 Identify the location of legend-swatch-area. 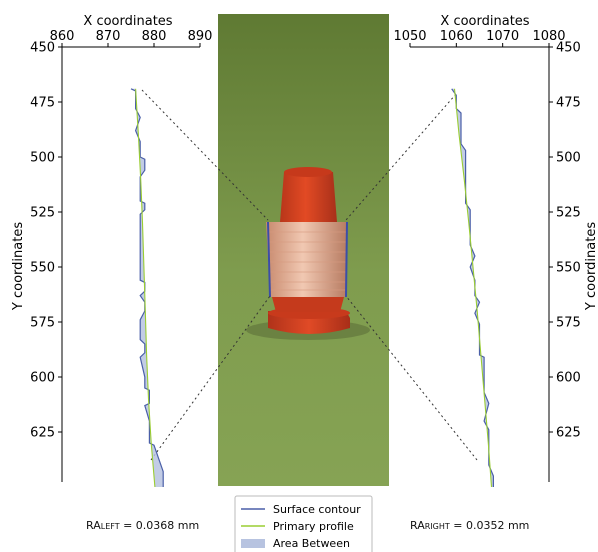
(253, 543).